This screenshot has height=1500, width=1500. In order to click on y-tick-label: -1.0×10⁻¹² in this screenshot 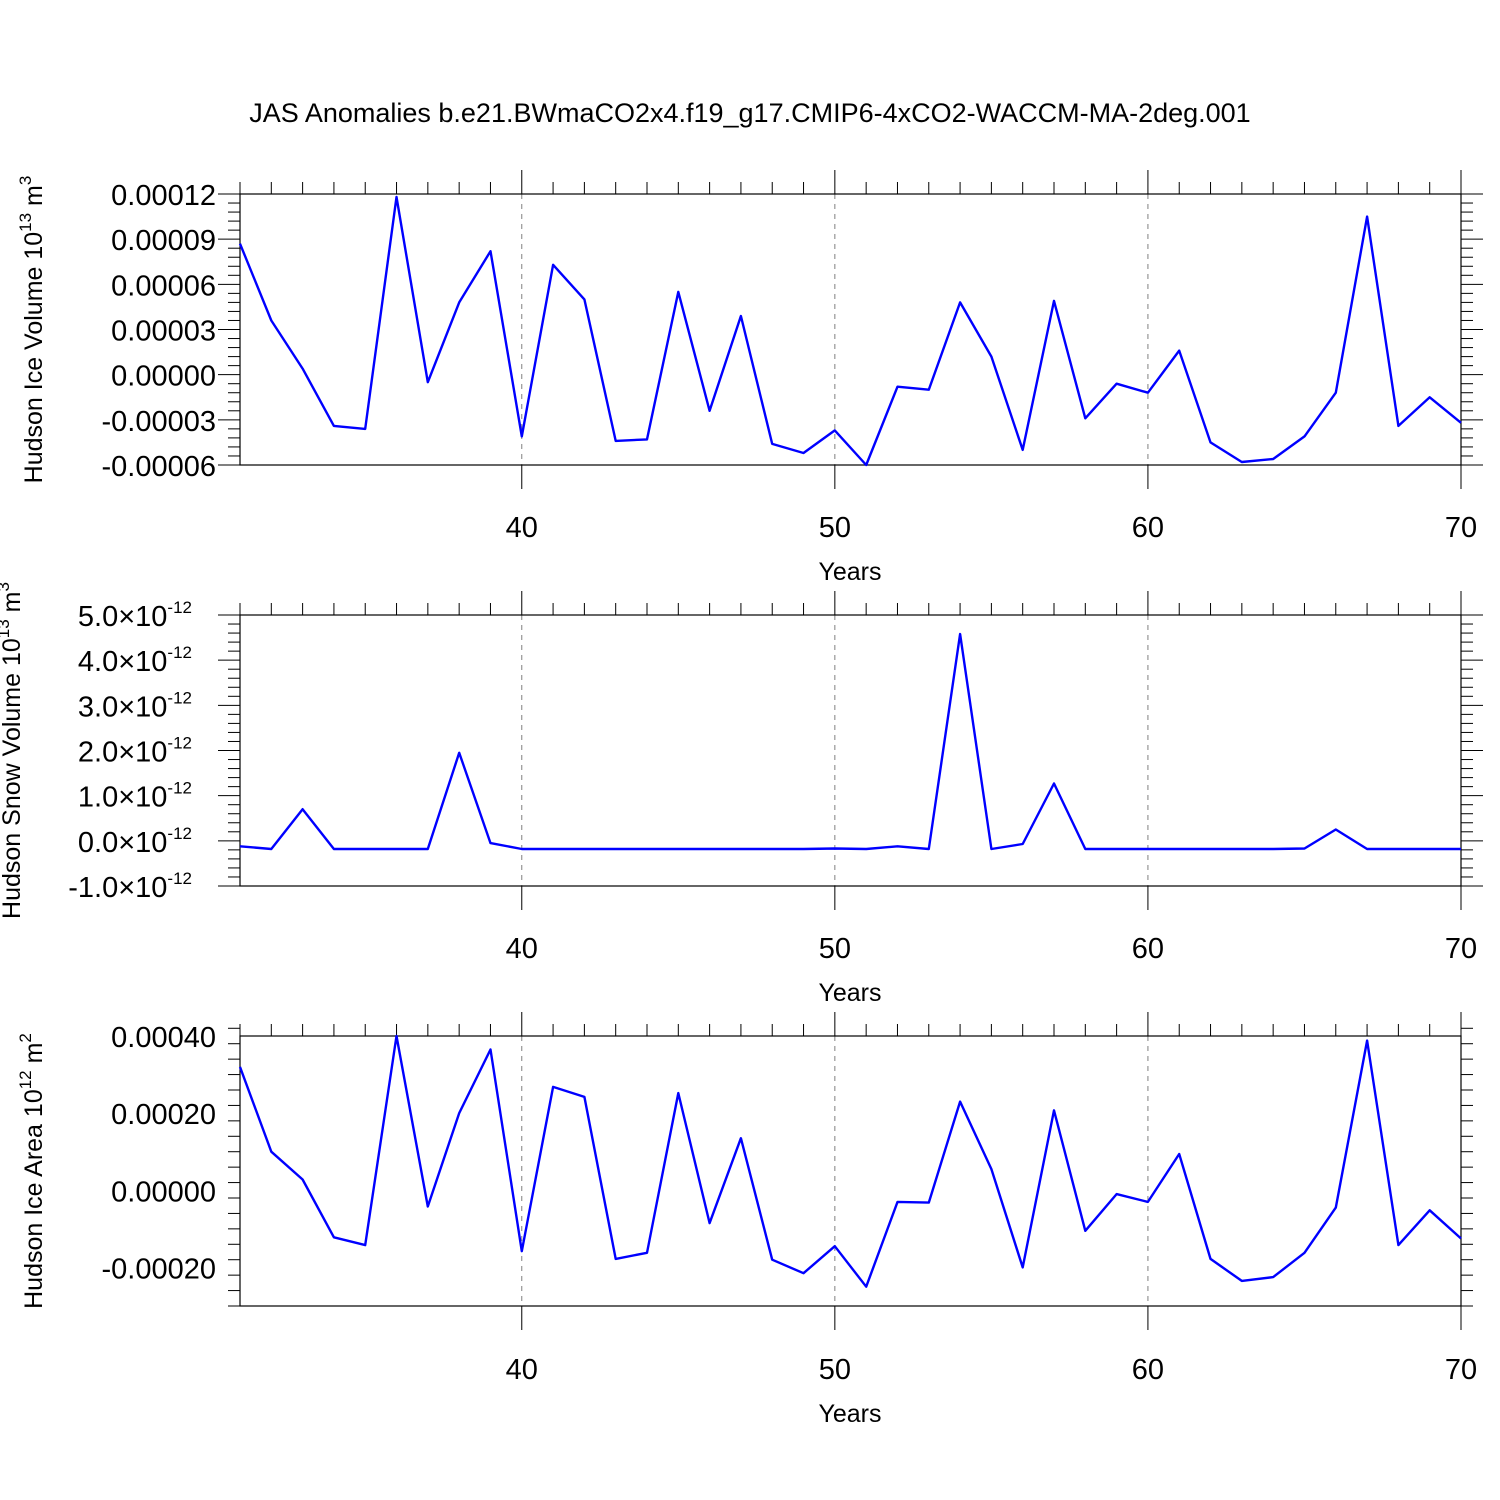, I will do `click(130, 886)`.